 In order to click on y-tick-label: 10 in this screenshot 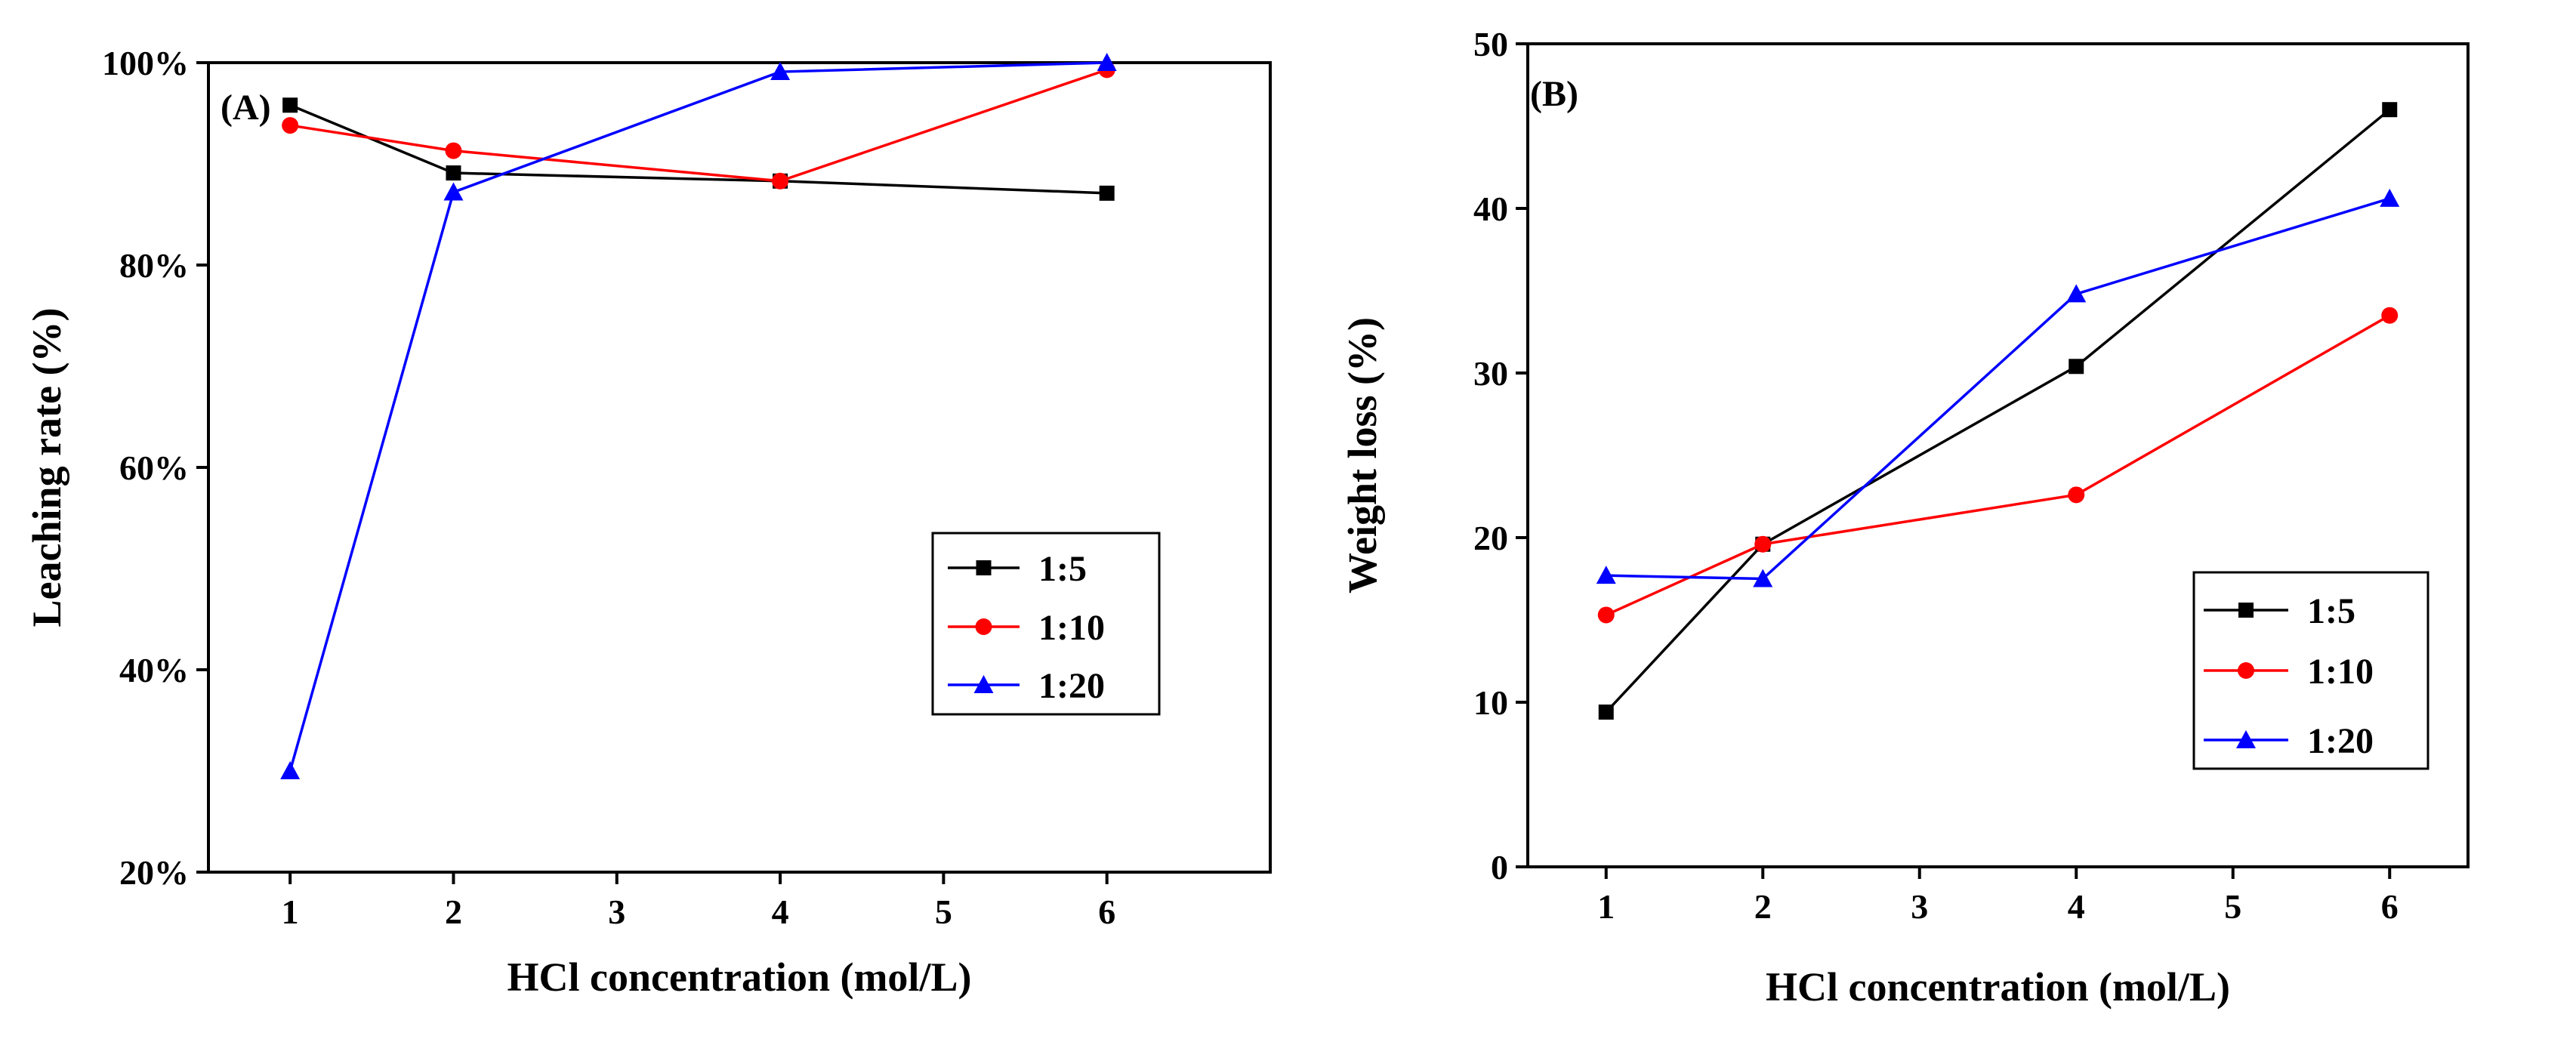, I will do `click(1490, 702)`.